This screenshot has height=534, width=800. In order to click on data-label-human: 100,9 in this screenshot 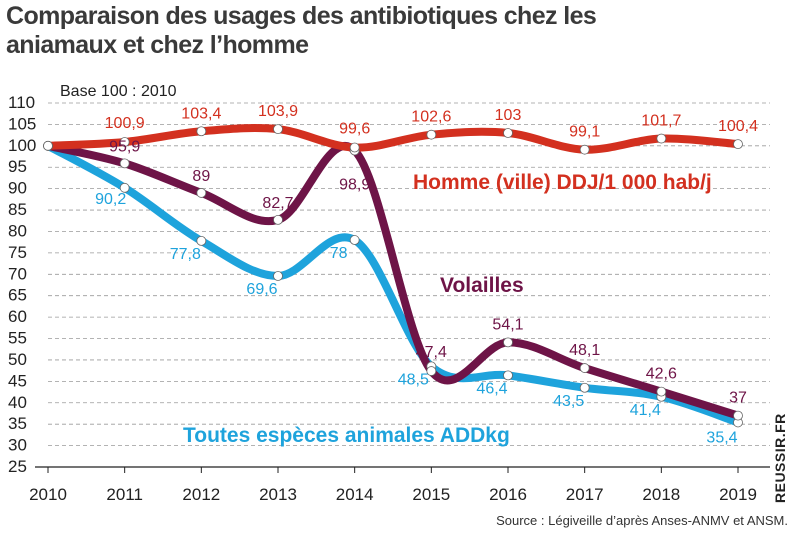, I will do `click(125, 123)`.